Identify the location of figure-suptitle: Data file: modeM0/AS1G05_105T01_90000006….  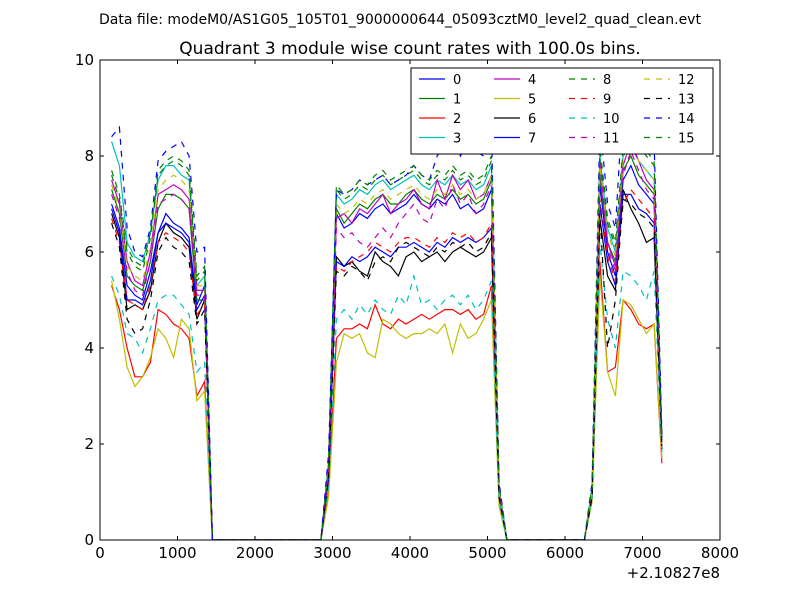
(400, 20).